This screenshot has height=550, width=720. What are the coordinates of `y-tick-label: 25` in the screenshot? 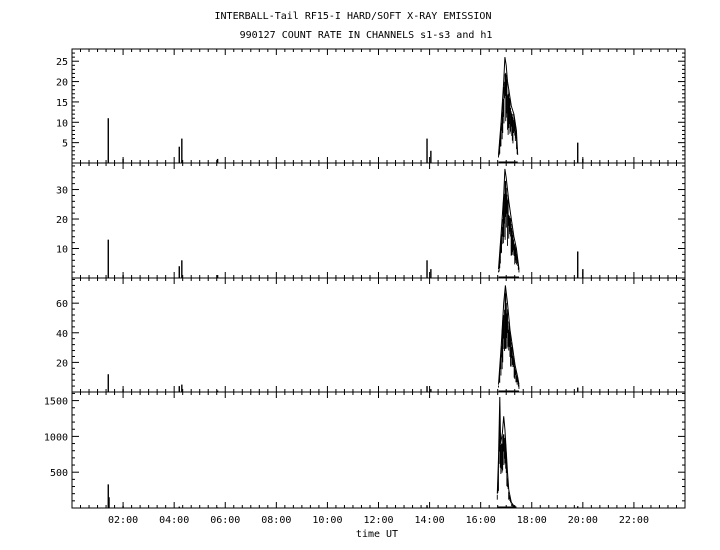 It's located at (62, 62).